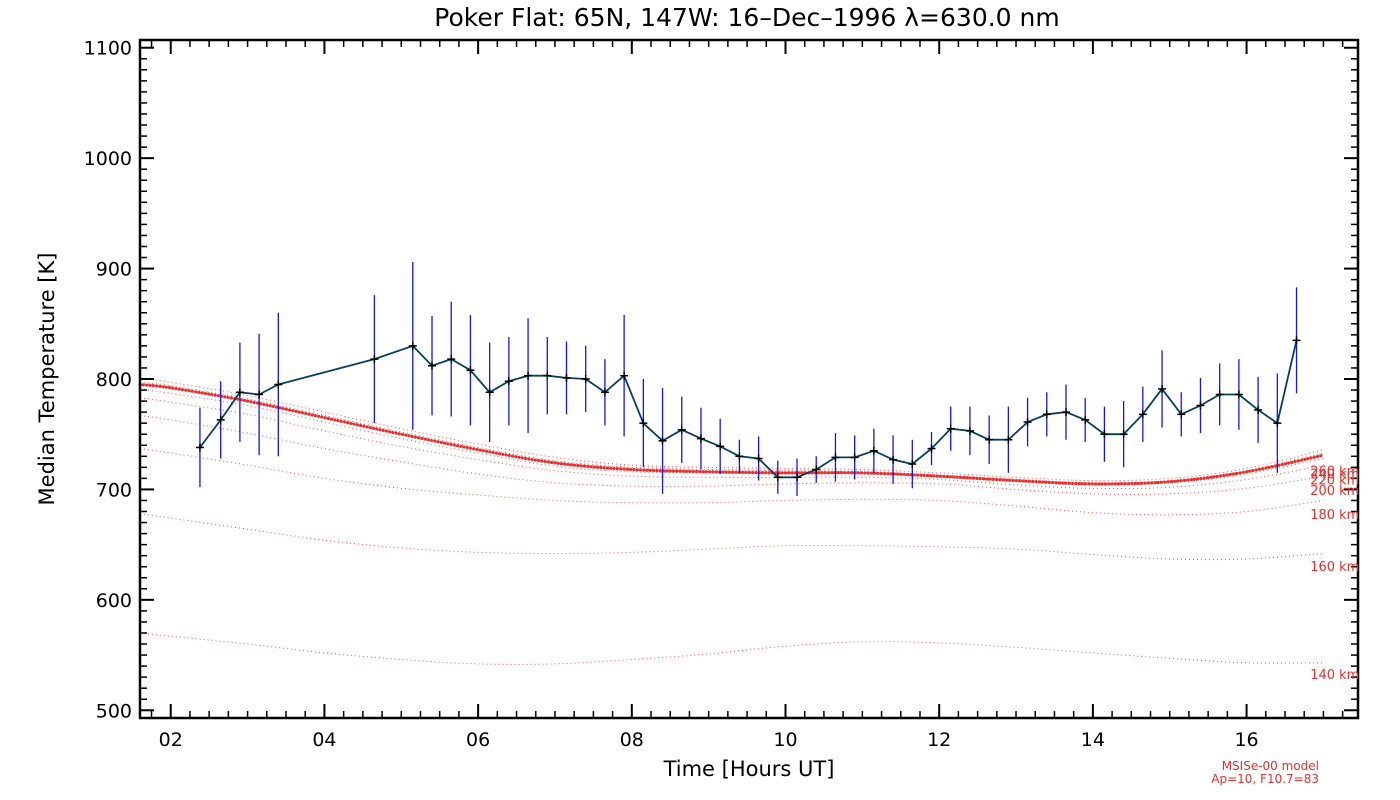 This screenshot has height=800, width=1400. What do you see at coordinates (47, 379) in the screenshot?
I see `y-axis-label: Median Temperature [K]` at bounding box center [47, 379].